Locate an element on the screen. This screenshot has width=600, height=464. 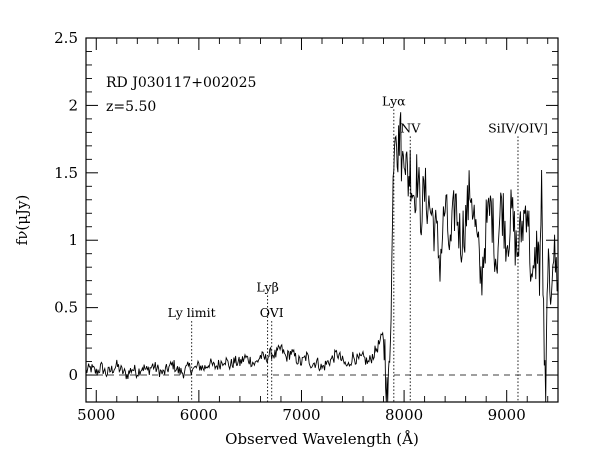
redshift-annotation: z=5.50 is located at coordinates (131, 107).